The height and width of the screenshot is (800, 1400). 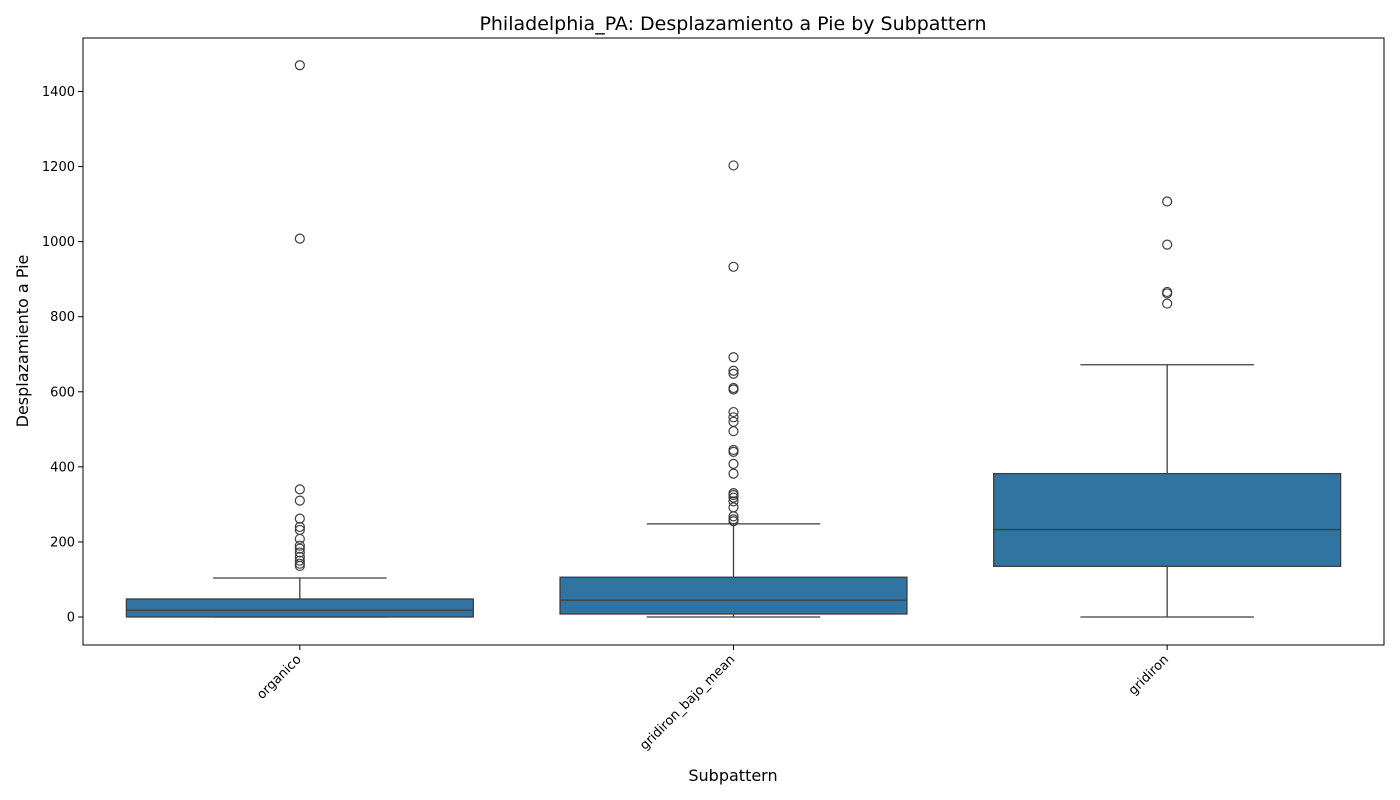 I want to click on x-tick-label: gridiron_bajo_mean, so click(x=687, y=702).